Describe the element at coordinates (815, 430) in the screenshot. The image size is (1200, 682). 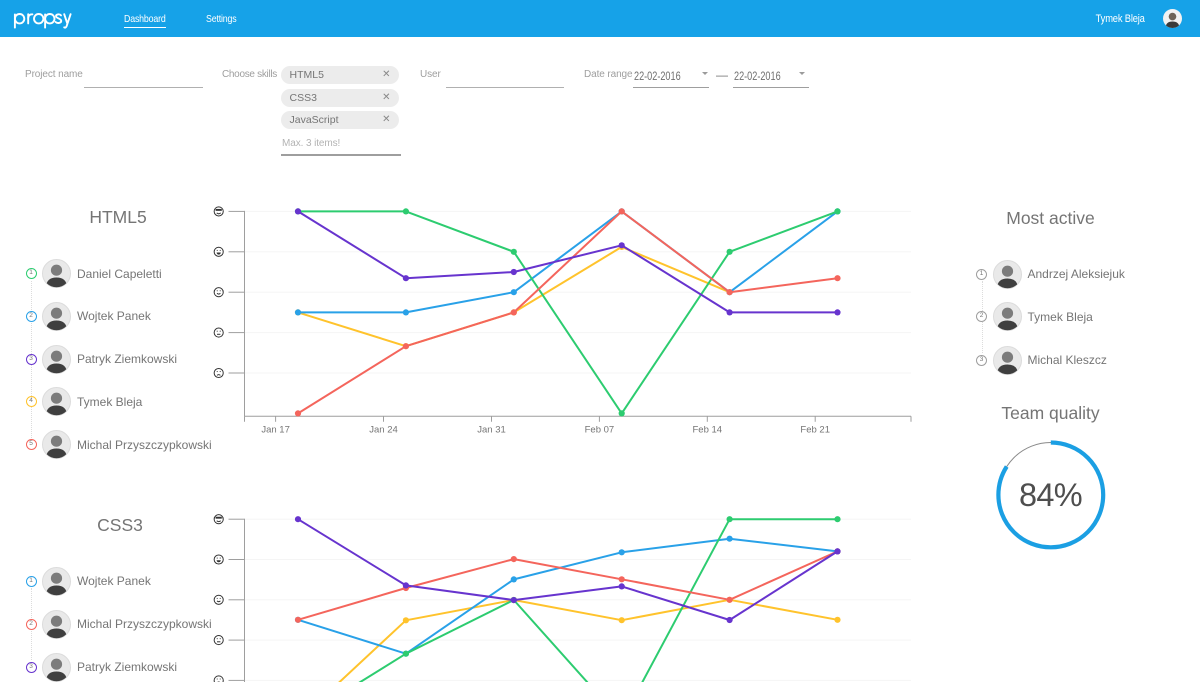
I see `svg-text: Feb 21` at that location.